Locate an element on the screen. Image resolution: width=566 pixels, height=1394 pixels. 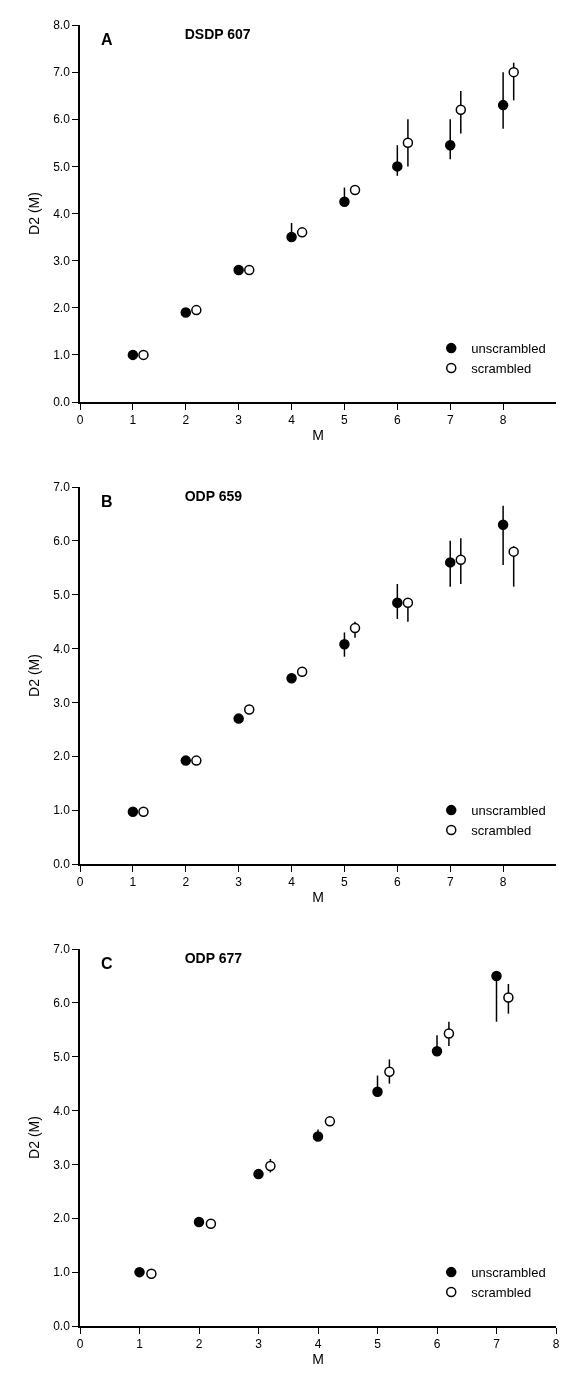
annotation: C is located at coordinates (107, 963).